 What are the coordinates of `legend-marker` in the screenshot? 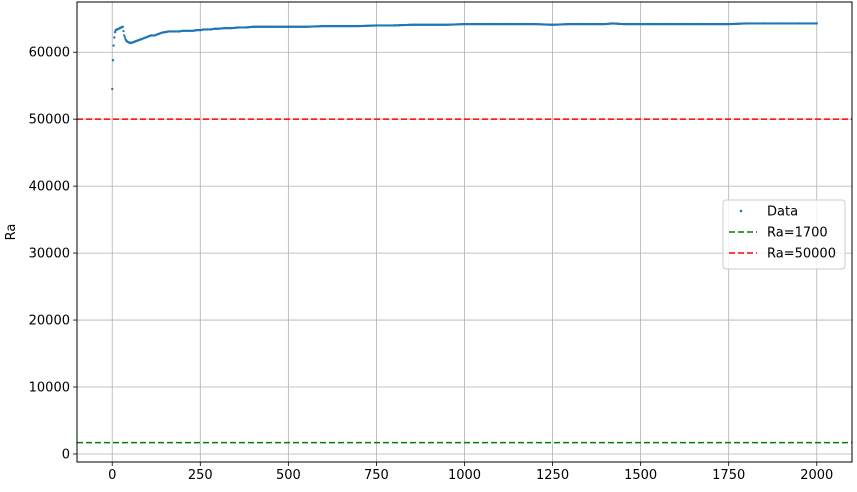 It's located at (741, 211).